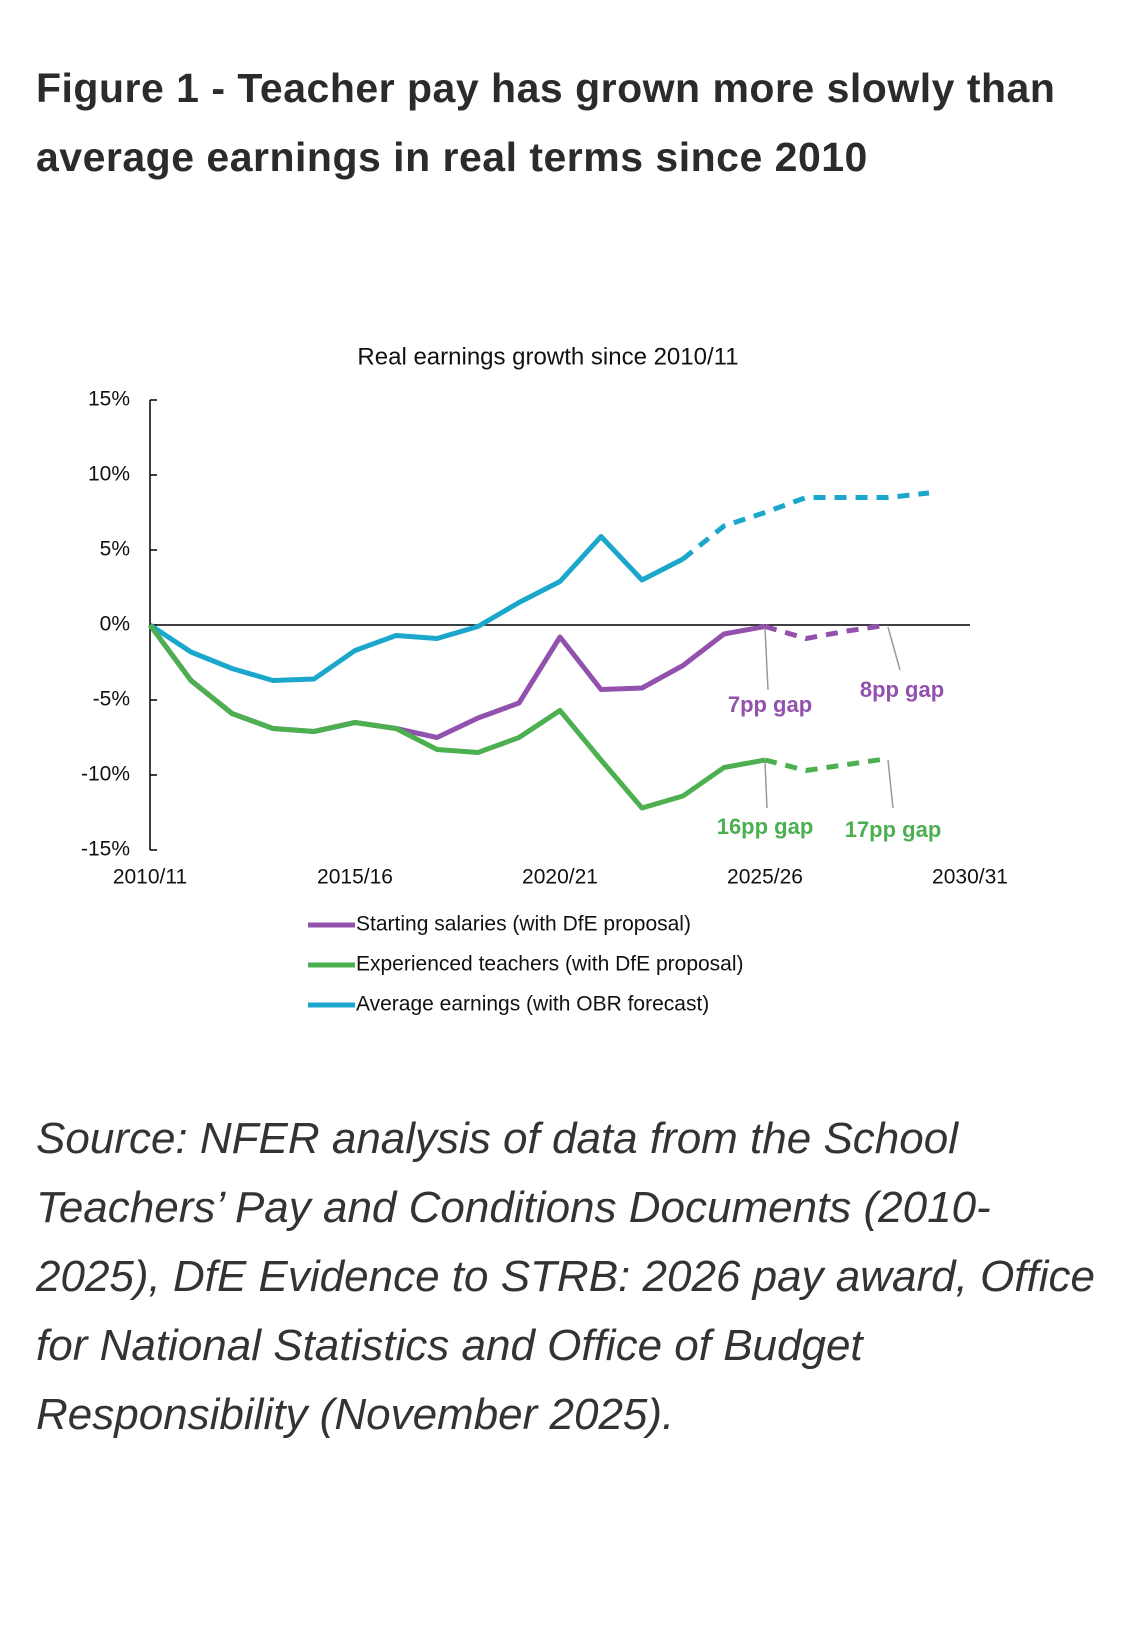  Describe the element at coordinates (532, 1004) in the screenshot. I see `legend-label: Average earnings (with OBR forecast)` at that location.